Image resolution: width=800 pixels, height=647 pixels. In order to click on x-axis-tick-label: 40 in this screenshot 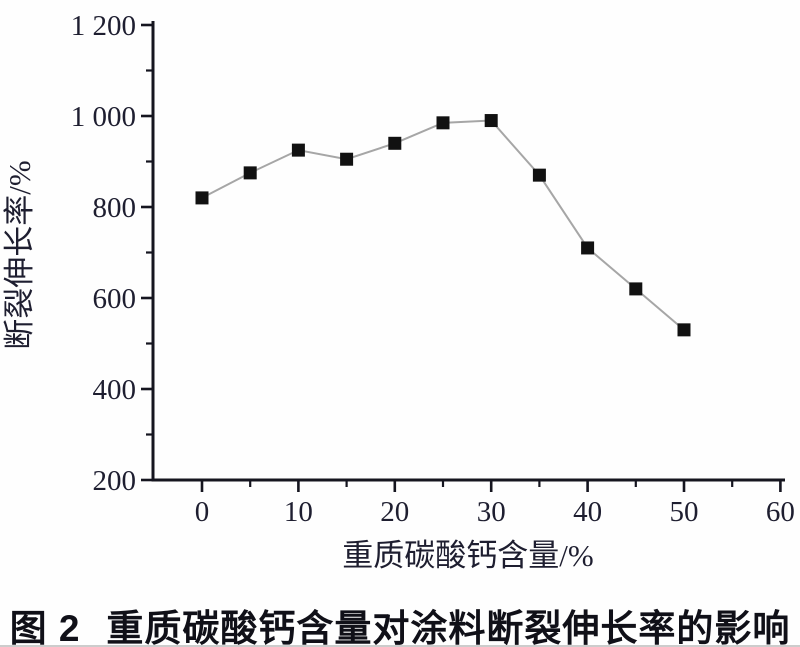, I will do `click(587, 512)`.